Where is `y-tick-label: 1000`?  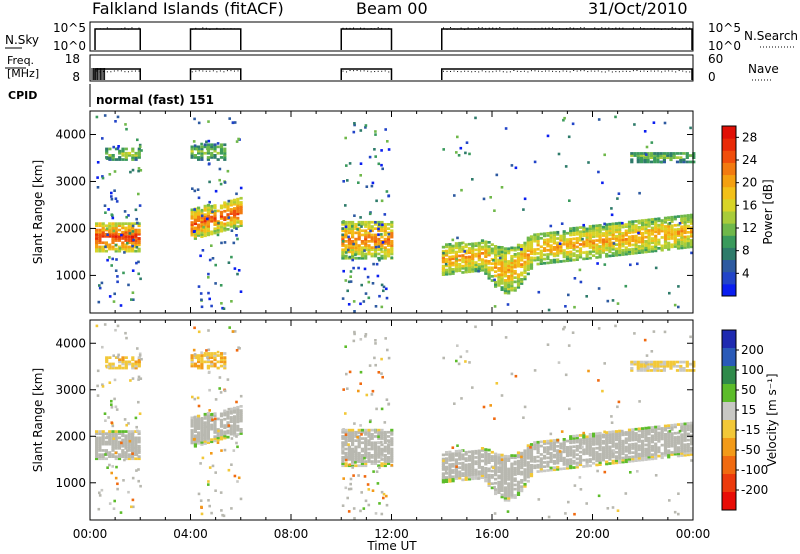
y-tick-label: 1000 is located at coordinates (70, 483).